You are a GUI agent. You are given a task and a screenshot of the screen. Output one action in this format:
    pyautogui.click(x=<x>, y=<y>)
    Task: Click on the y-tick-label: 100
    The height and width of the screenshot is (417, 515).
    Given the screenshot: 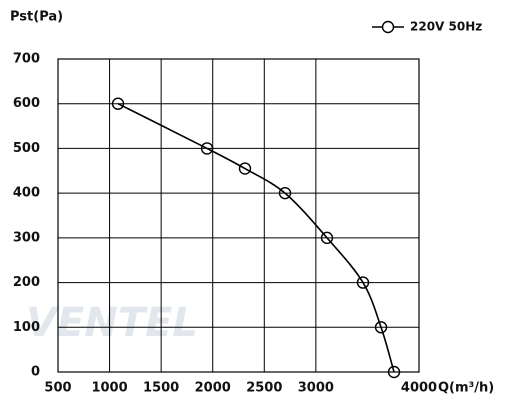 What is the action you would take?
    pyautogui.click(x=26, y=327)
    